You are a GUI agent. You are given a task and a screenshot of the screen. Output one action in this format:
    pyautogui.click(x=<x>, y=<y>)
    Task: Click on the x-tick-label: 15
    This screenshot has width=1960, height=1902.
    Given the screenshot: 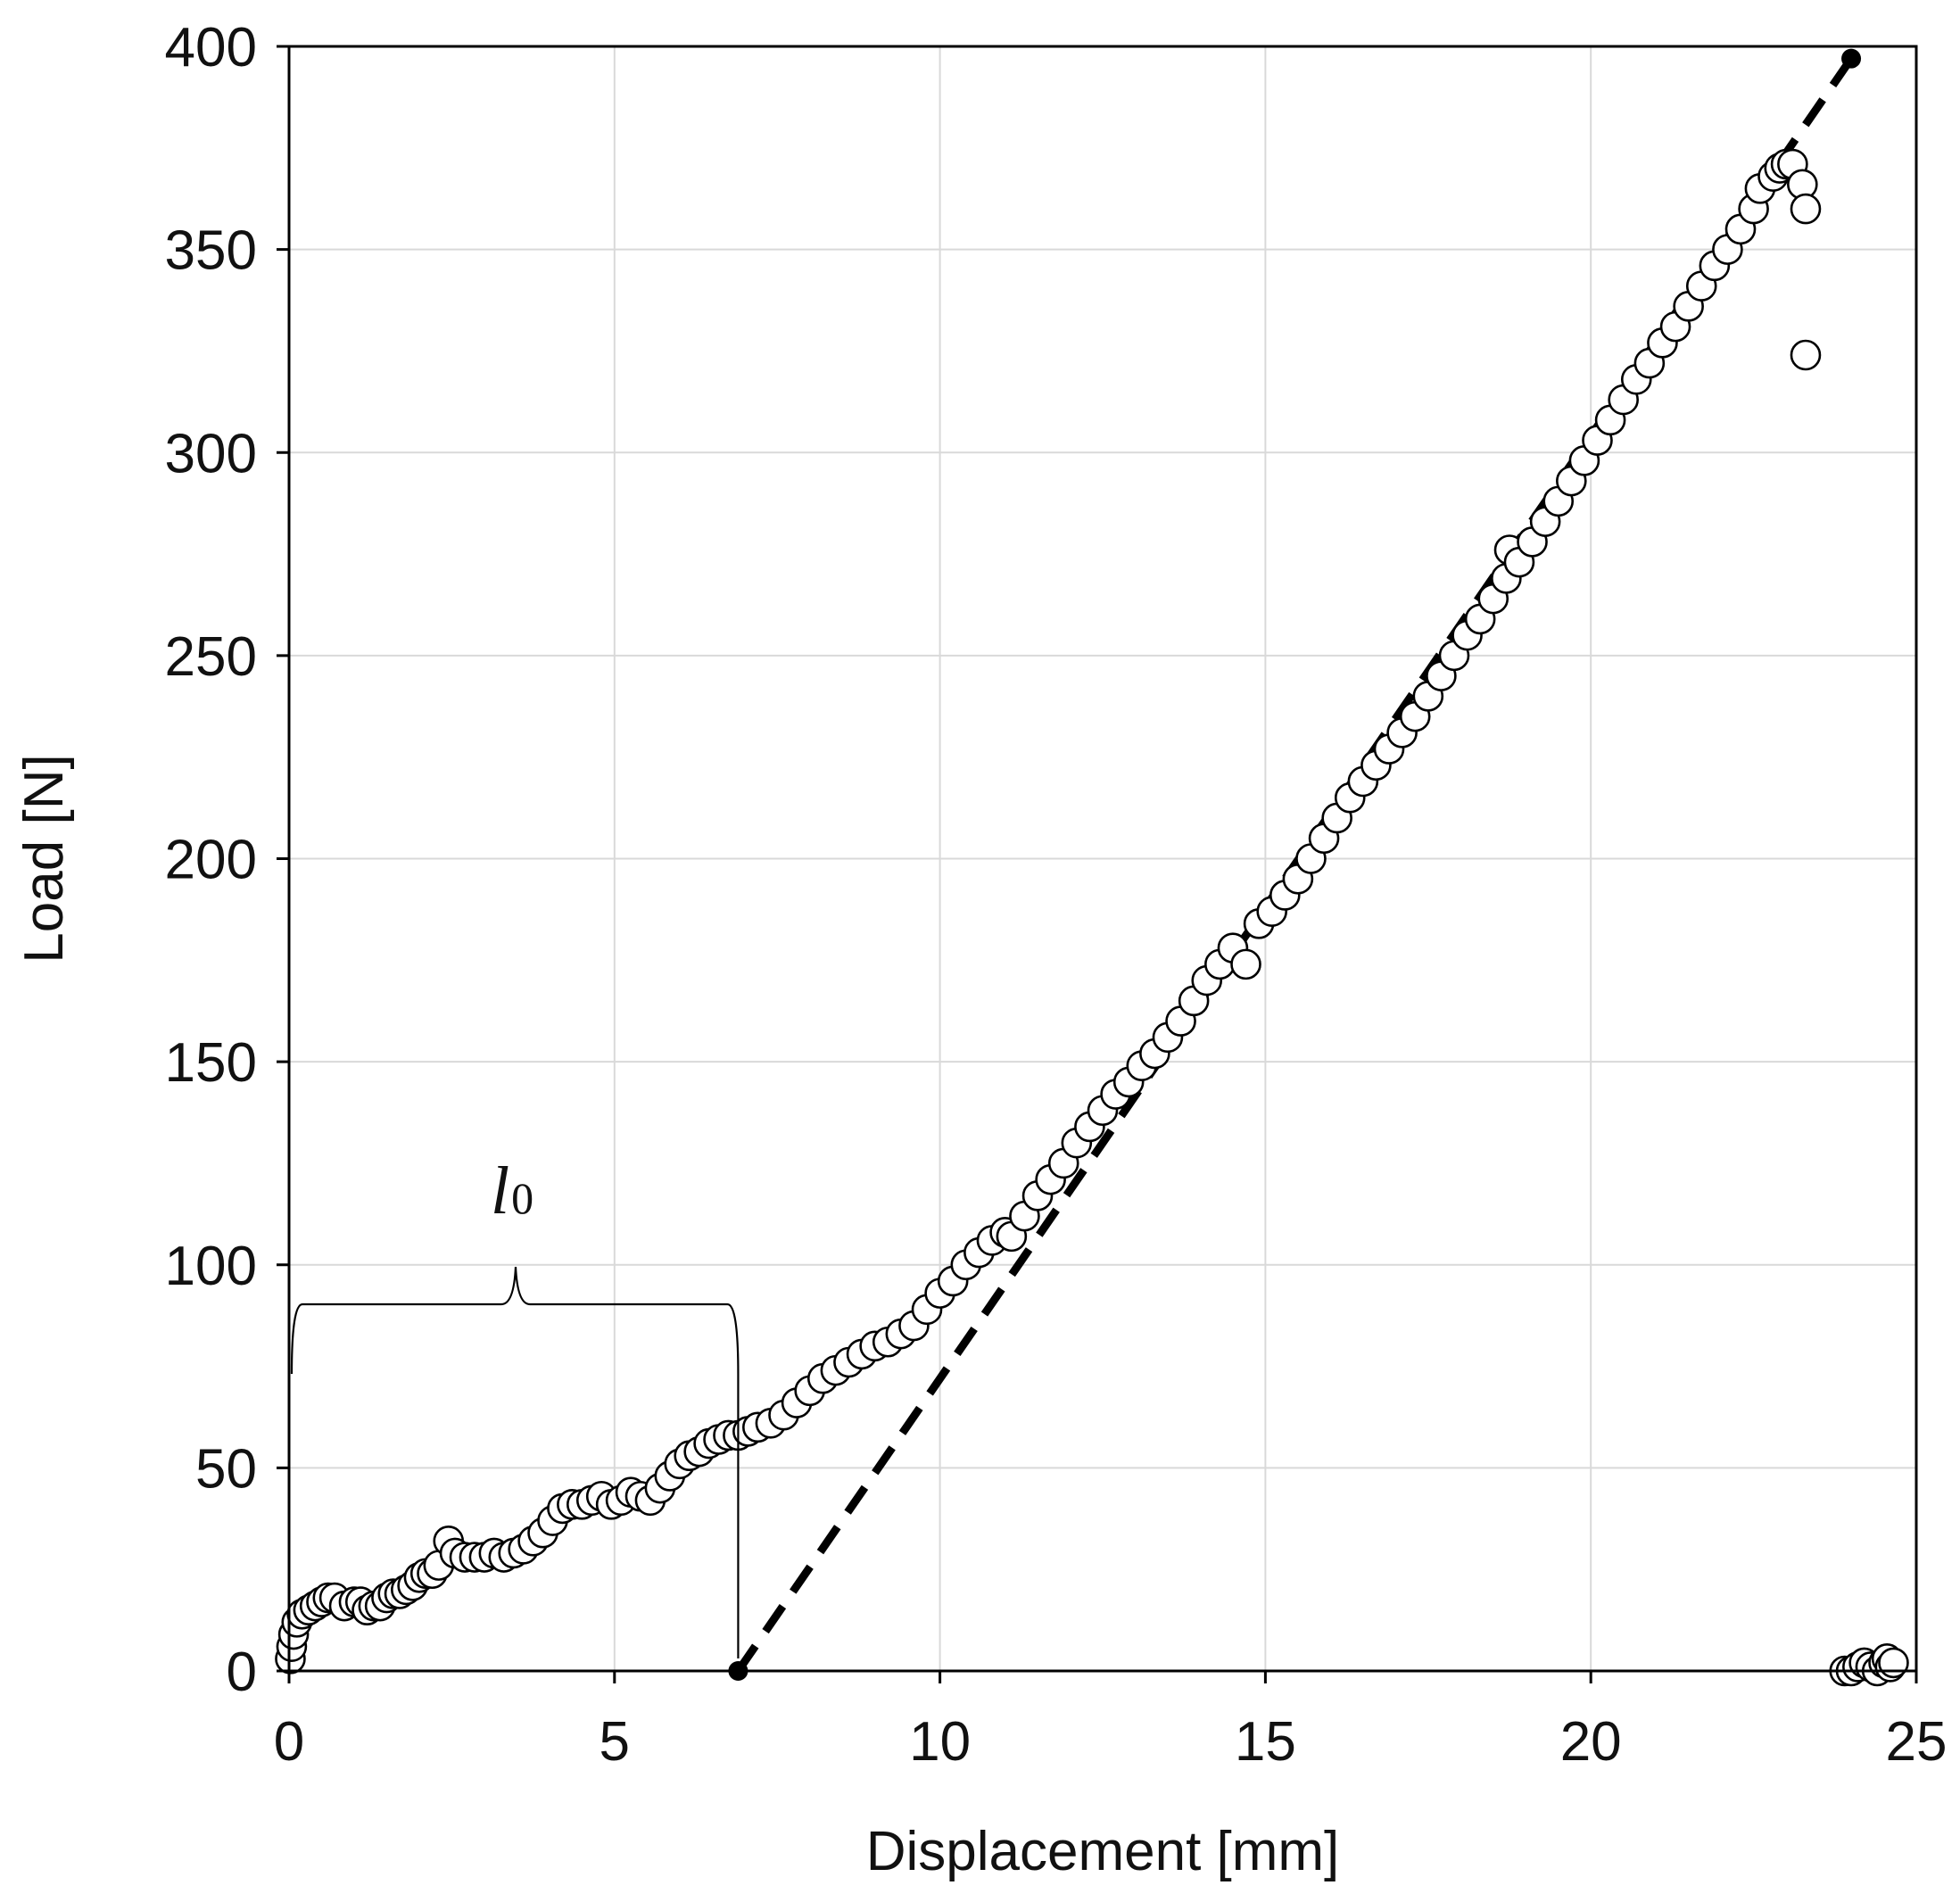 What is the action you would take?
    pyautogui.click(x=1265, y=1742)
    